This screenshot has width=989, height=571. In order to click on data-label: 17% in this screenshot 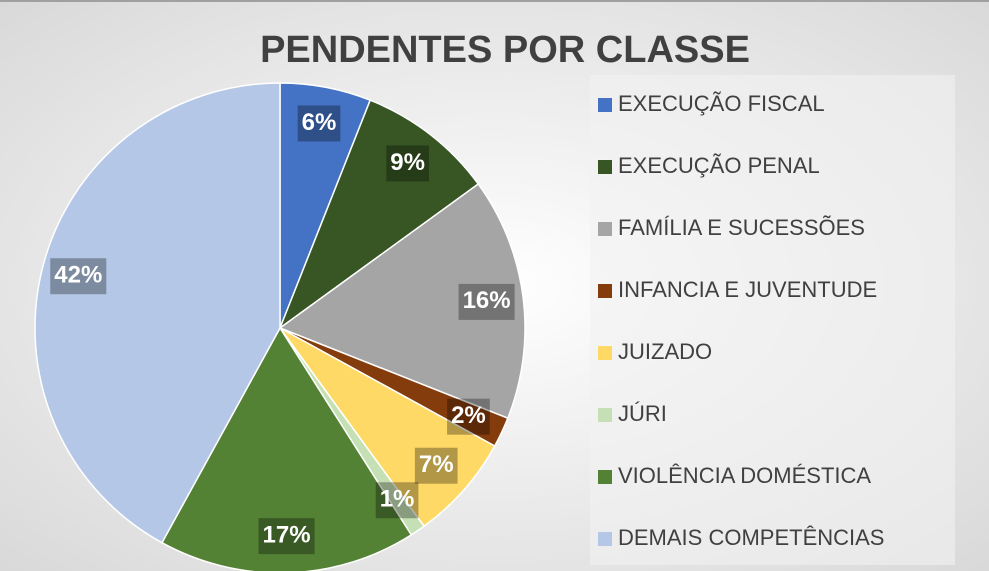, I will do `click(287, 534)`.